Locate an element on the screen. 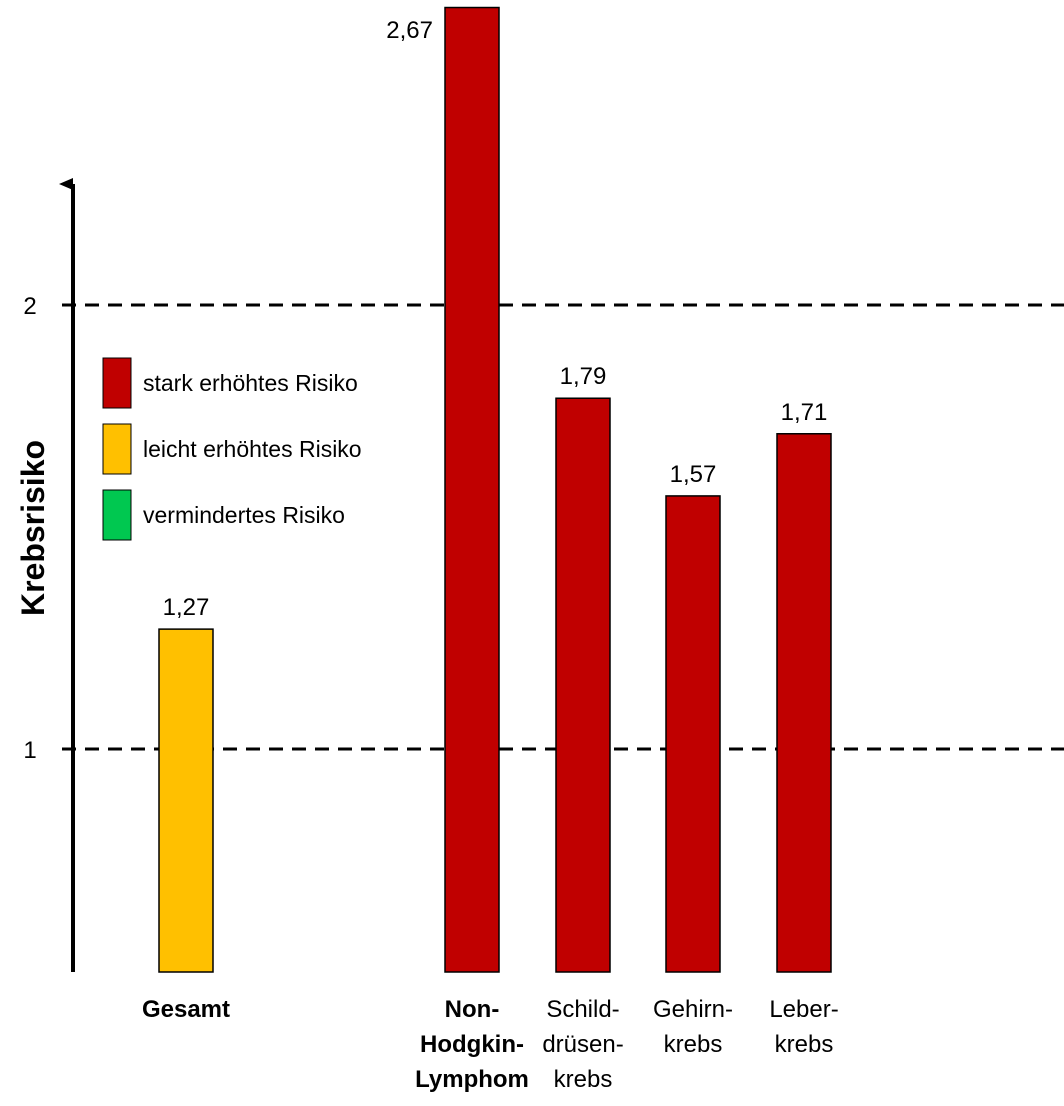  category-label-3: Gehirn-krebs is located at coordinates (693, 1027).